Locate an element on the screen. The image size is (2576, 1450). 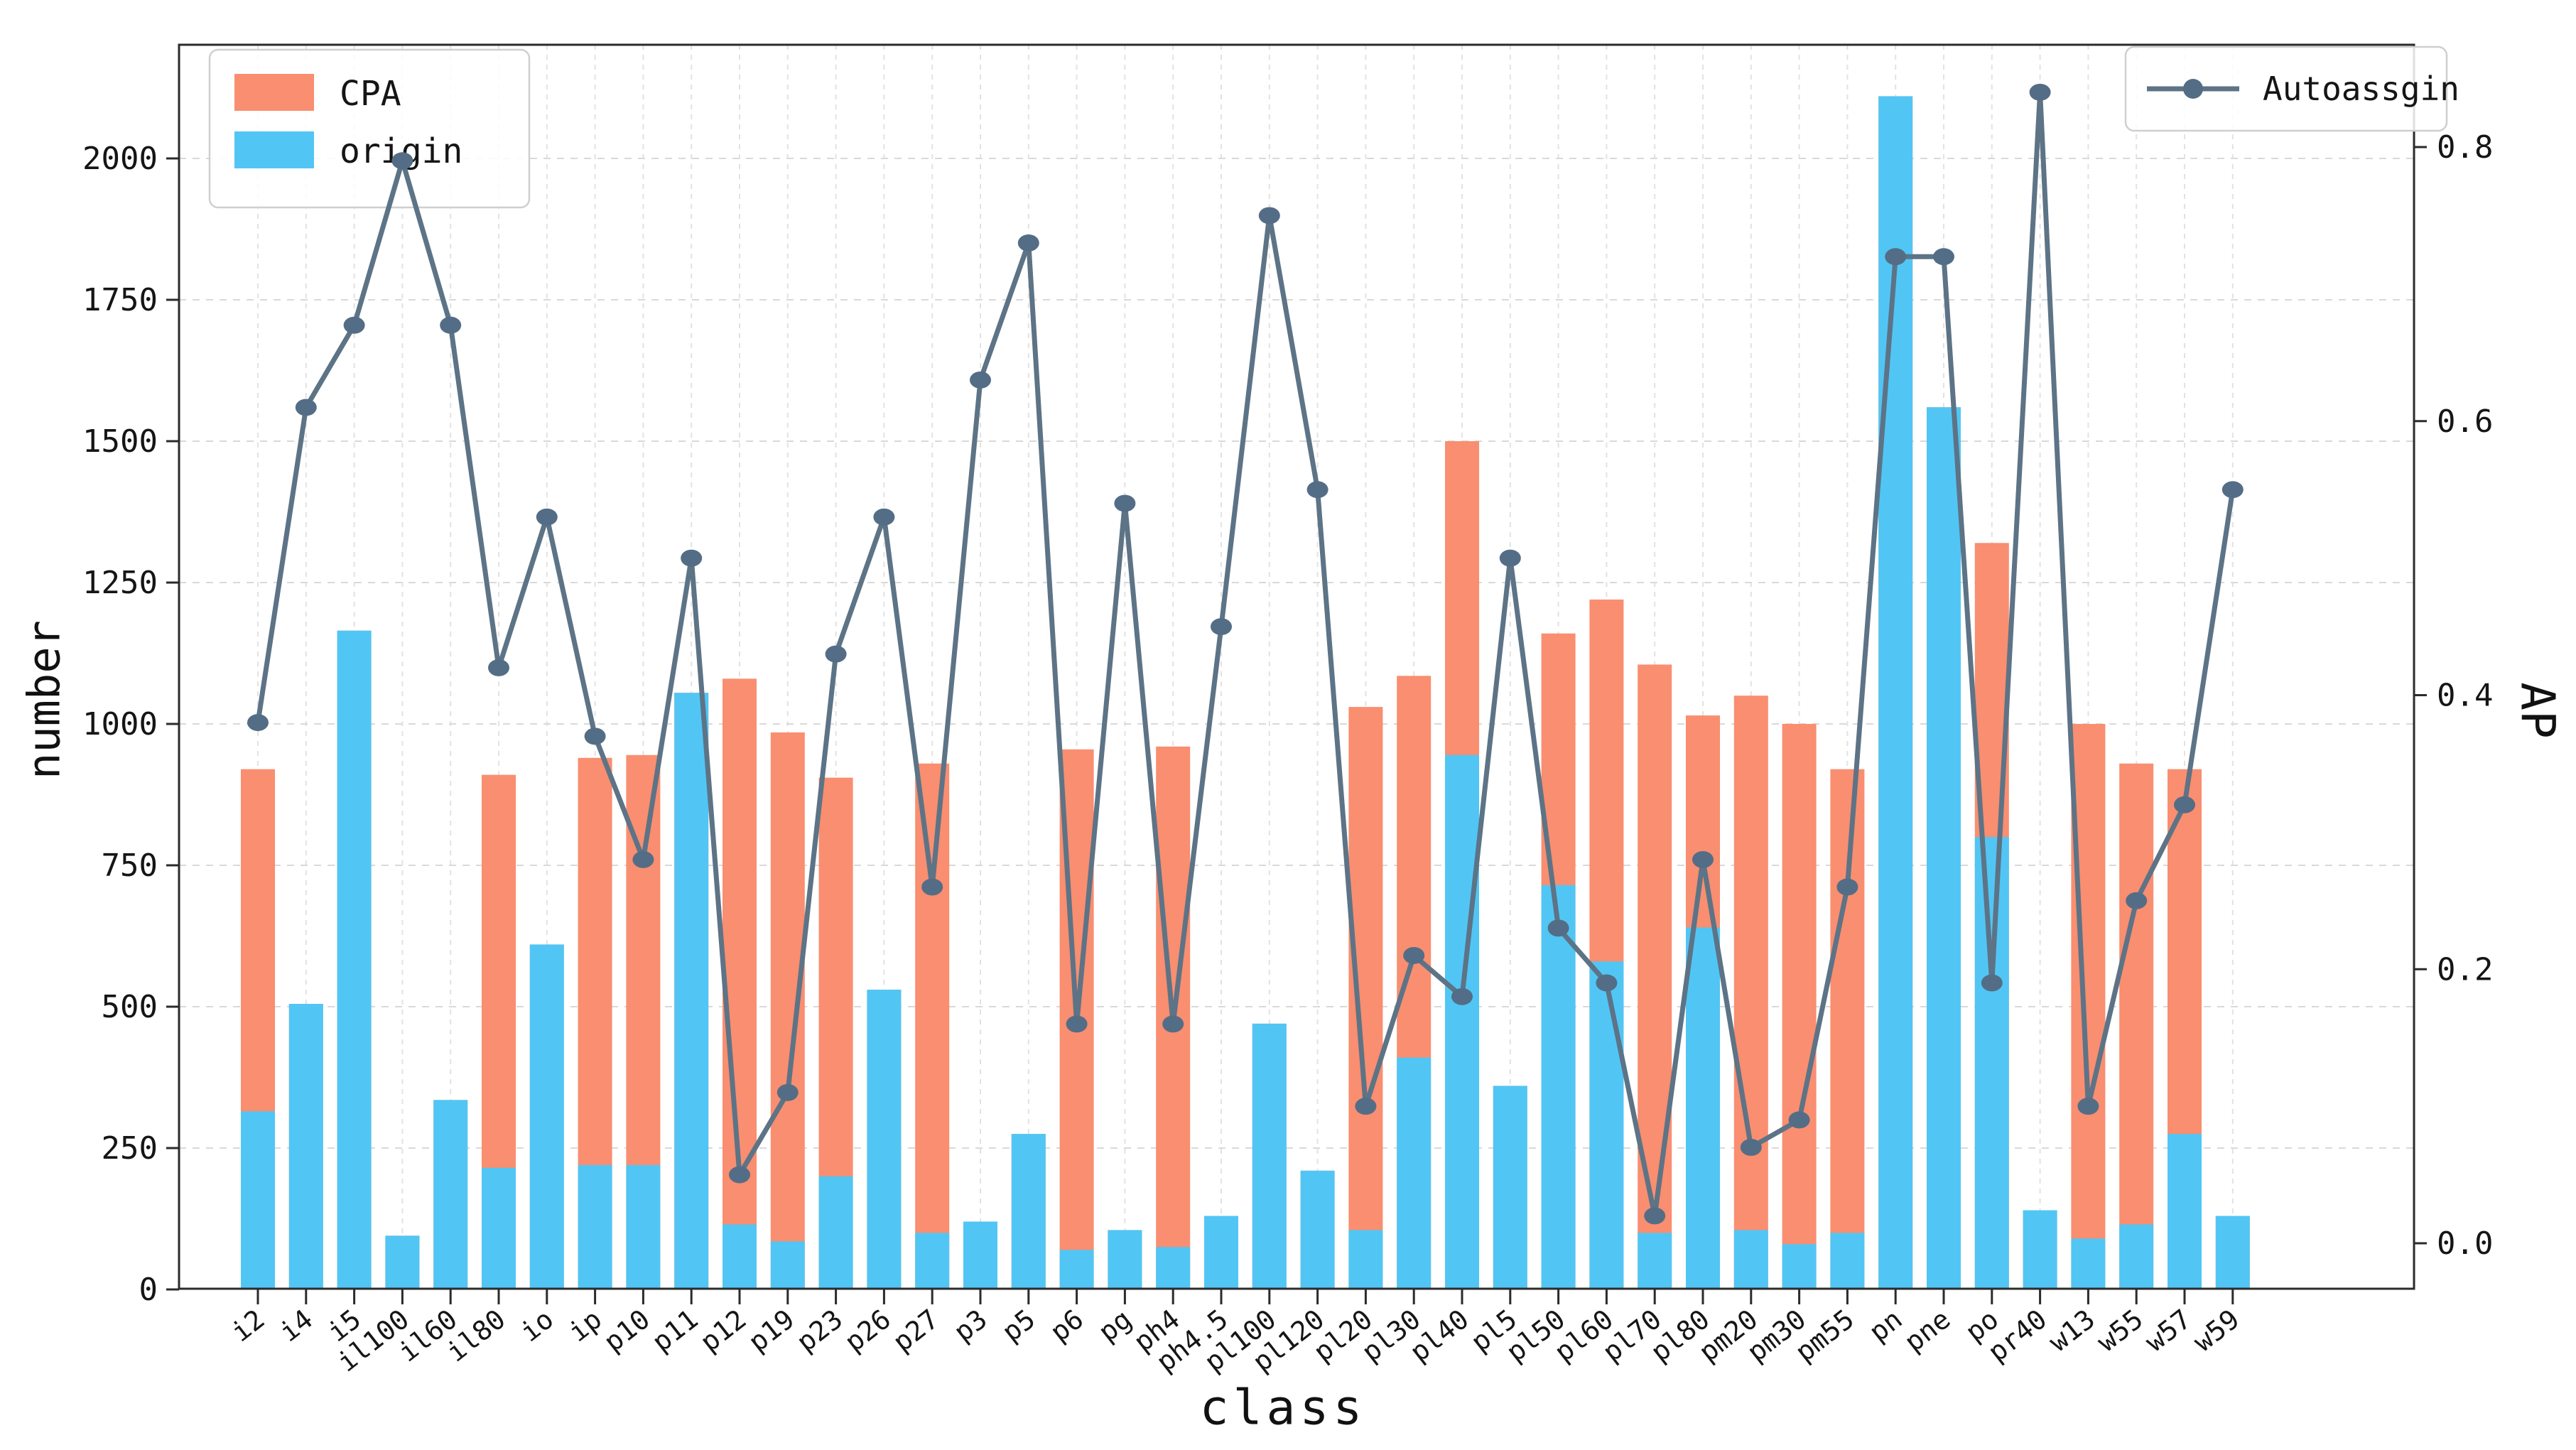
x-tick-label: w59 is located at coordinates (2216, 1330).